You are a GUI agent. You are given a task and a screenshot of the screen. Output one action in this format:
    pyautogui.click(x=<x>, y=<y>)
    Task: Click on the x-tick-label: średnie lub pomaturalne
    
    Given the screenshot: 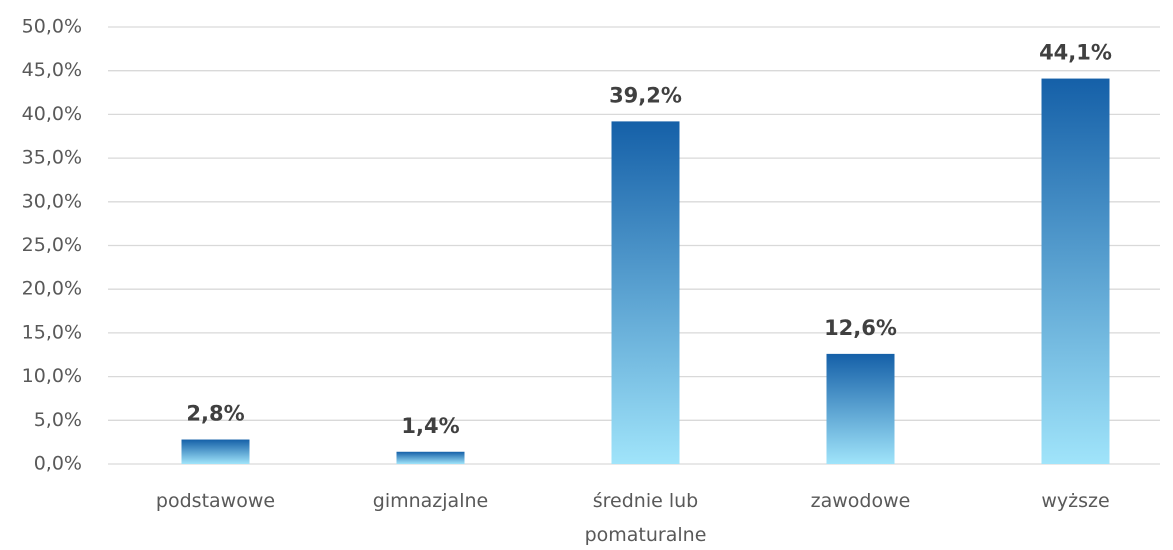 What is the action you would take?
    pyautogui.click(x=645, y=518)
    